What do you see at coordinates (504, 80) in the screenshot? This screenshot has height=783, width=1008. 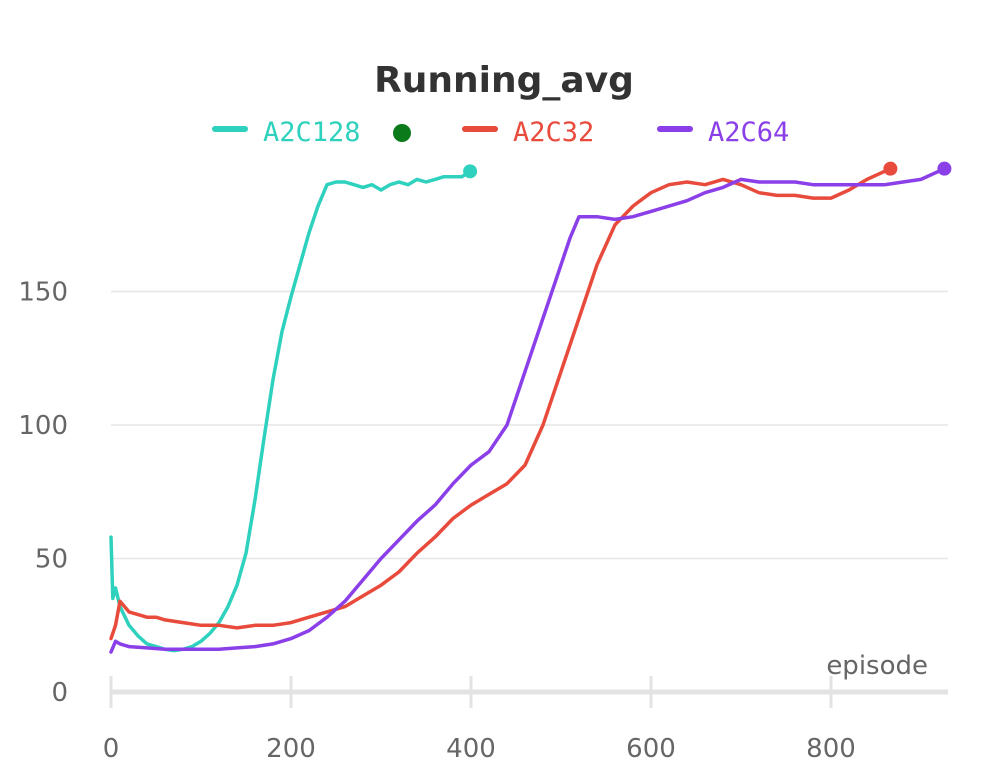 I see `chart-title: Running_avg` at bounding box center [504, 80].